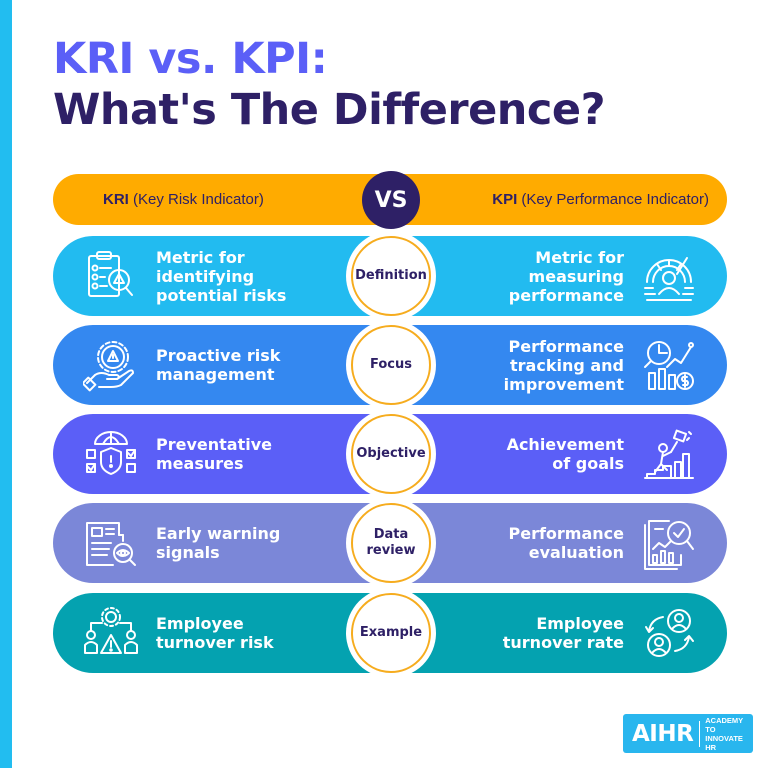  I want to click on report-magnifier-check-icon, so click(669, 543).